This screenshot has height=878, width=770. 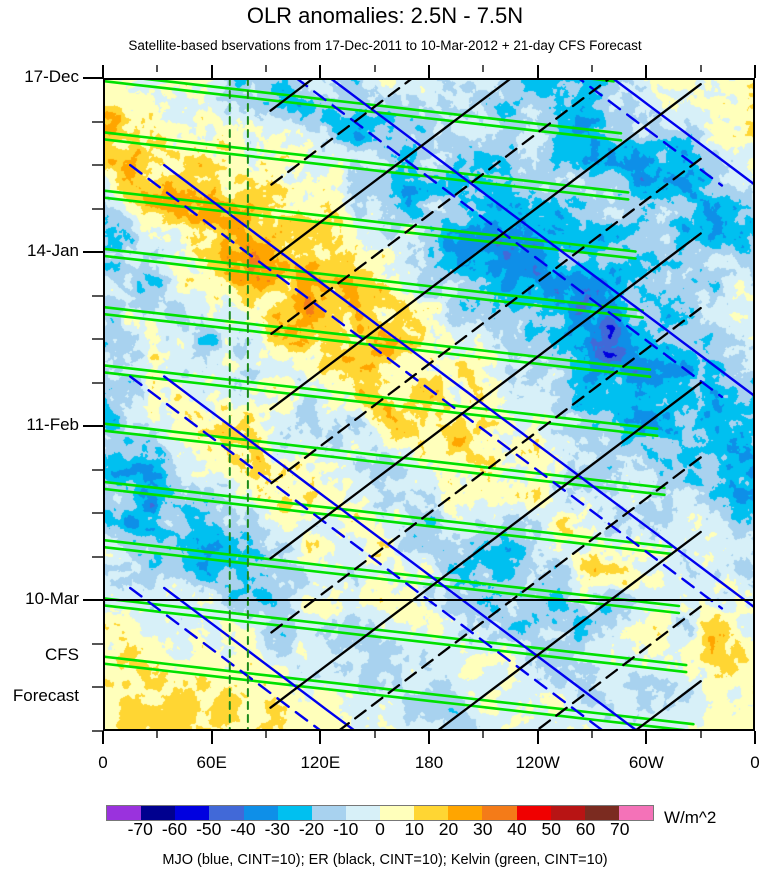 What do you see at coordinates (226, 658) in the screenshot?
I see `mjo-contour-dashed` at bounding box center [226, 658].